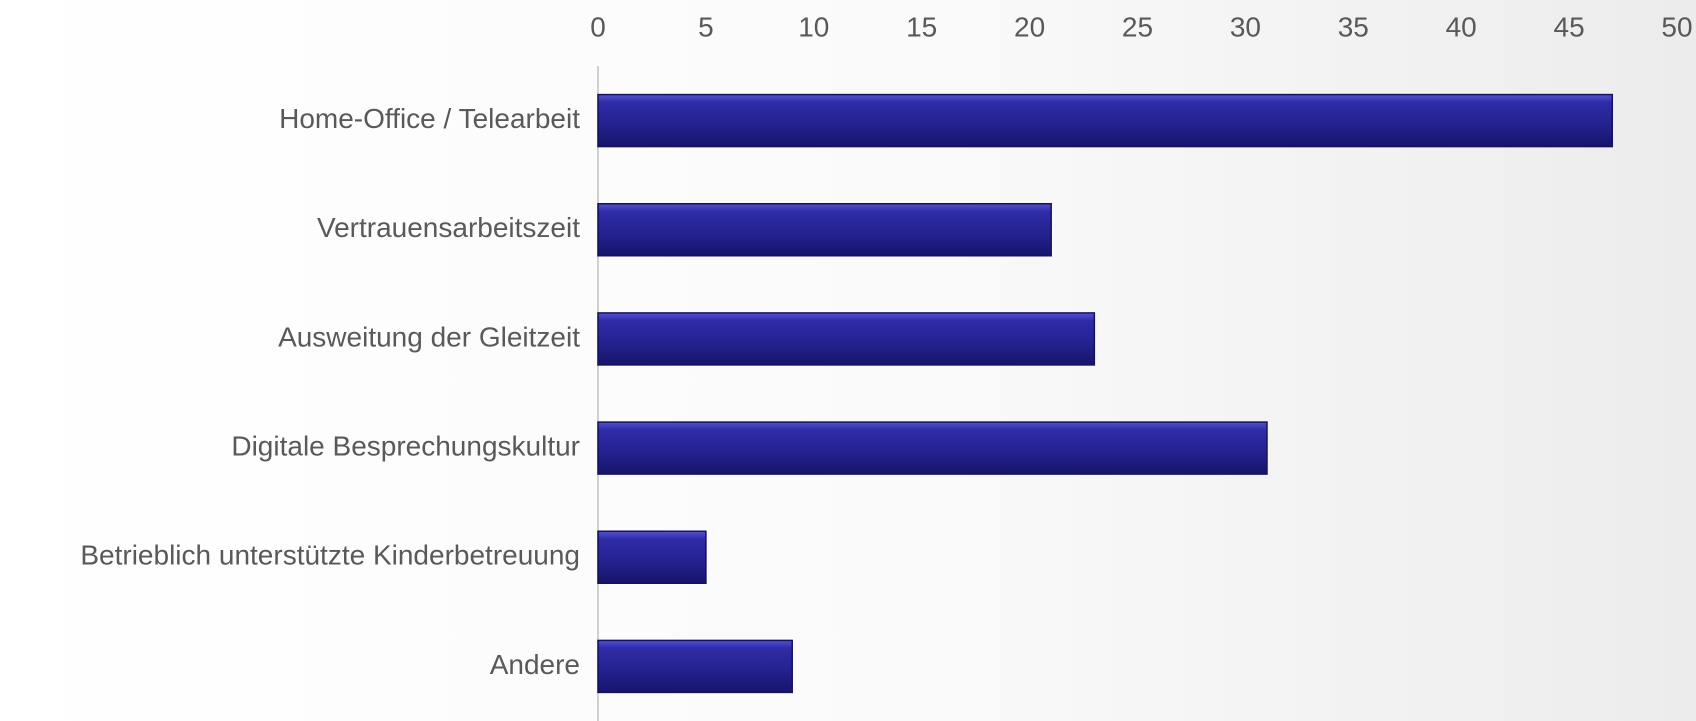 This screenshot has height=721, width=1696. What do you see at coordinates (429, 118) in the screenshot?
I see `y-tick-label: Home-Office / Telearbeit` at bounding box center [429, 118].